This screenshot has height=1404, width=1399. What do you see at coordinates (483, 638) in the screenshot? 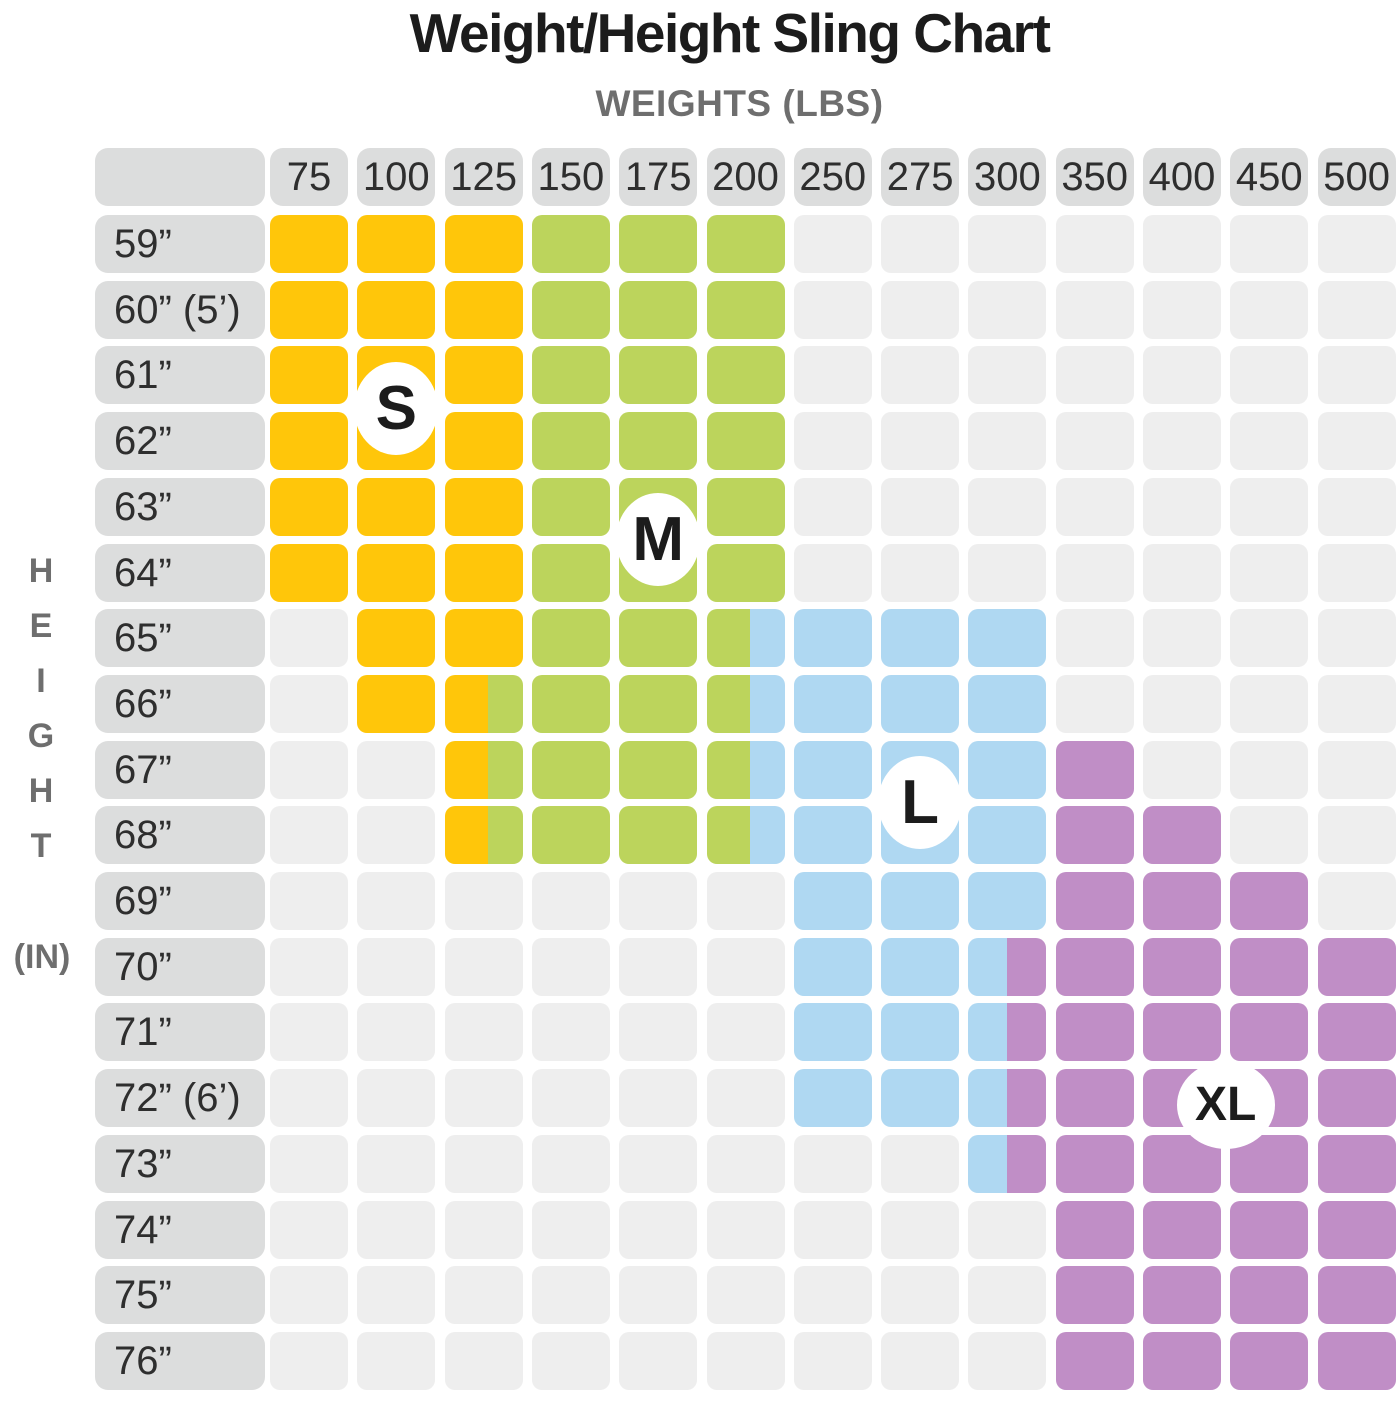
I see `grid-cell-65-125-S` at bounding box center [483, 638].